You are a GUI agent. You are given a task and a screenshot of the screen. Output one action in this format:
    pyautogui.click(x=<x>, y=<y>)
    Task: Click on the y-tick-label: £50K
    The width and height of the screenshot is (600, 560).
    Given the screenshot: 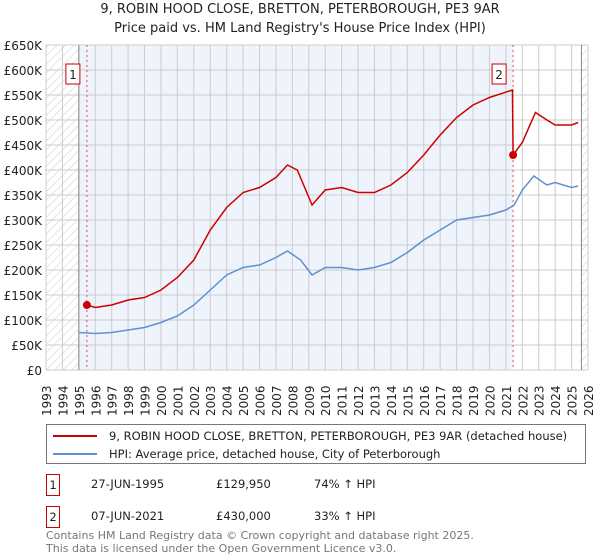 What is the action you would take?
    pyautogui.click(x=27, y=346)
    